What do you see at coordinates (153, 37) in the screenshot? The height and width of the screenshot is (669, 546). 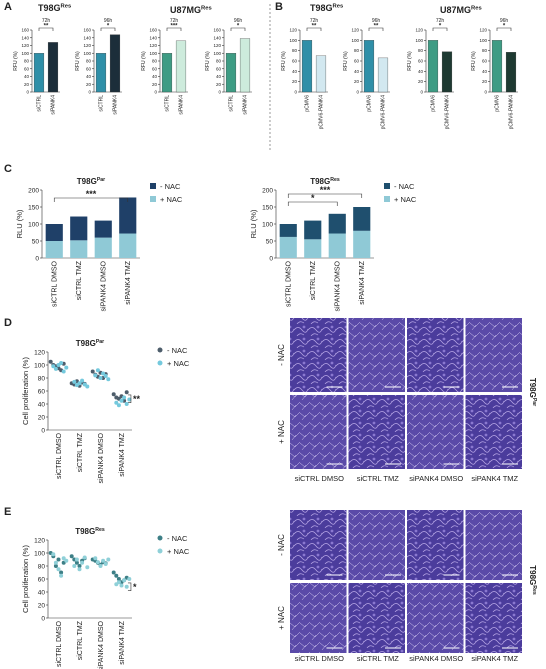 I see `y-tick-label: 140` at bounding box center [153, 37].